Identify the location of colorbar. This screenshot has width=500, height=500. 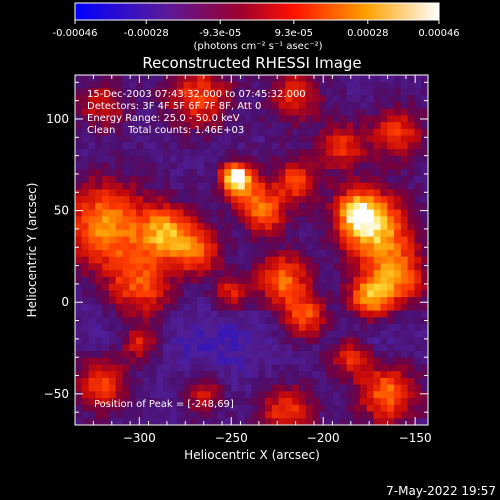
(257, 11).